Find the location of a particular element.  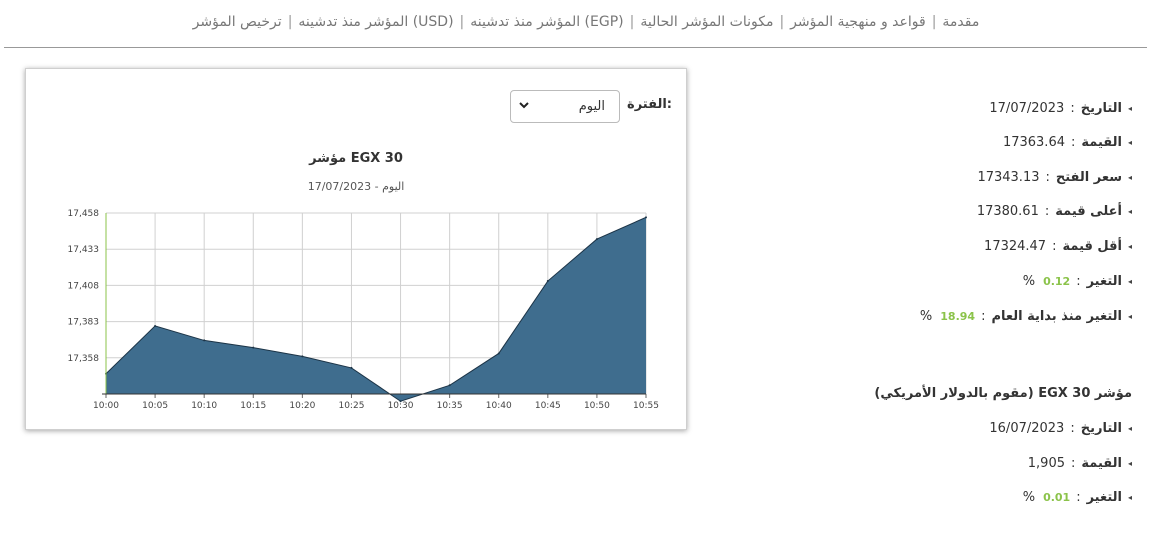

usd-change: ◂ التغير : 0.01 % is located at coordinates (1077, 497).